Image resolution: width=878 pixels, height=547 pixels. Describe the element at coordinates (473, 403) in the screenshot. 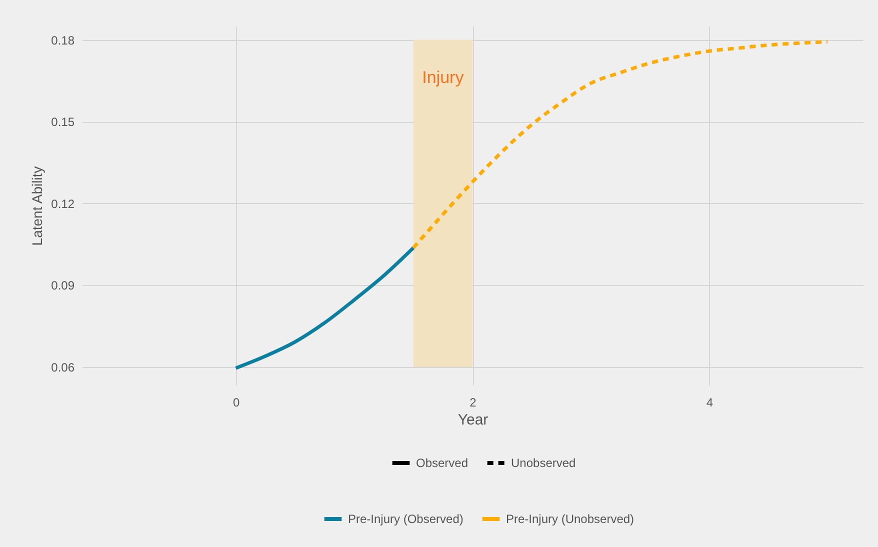

I see `x-tick-label: 2` at that location.